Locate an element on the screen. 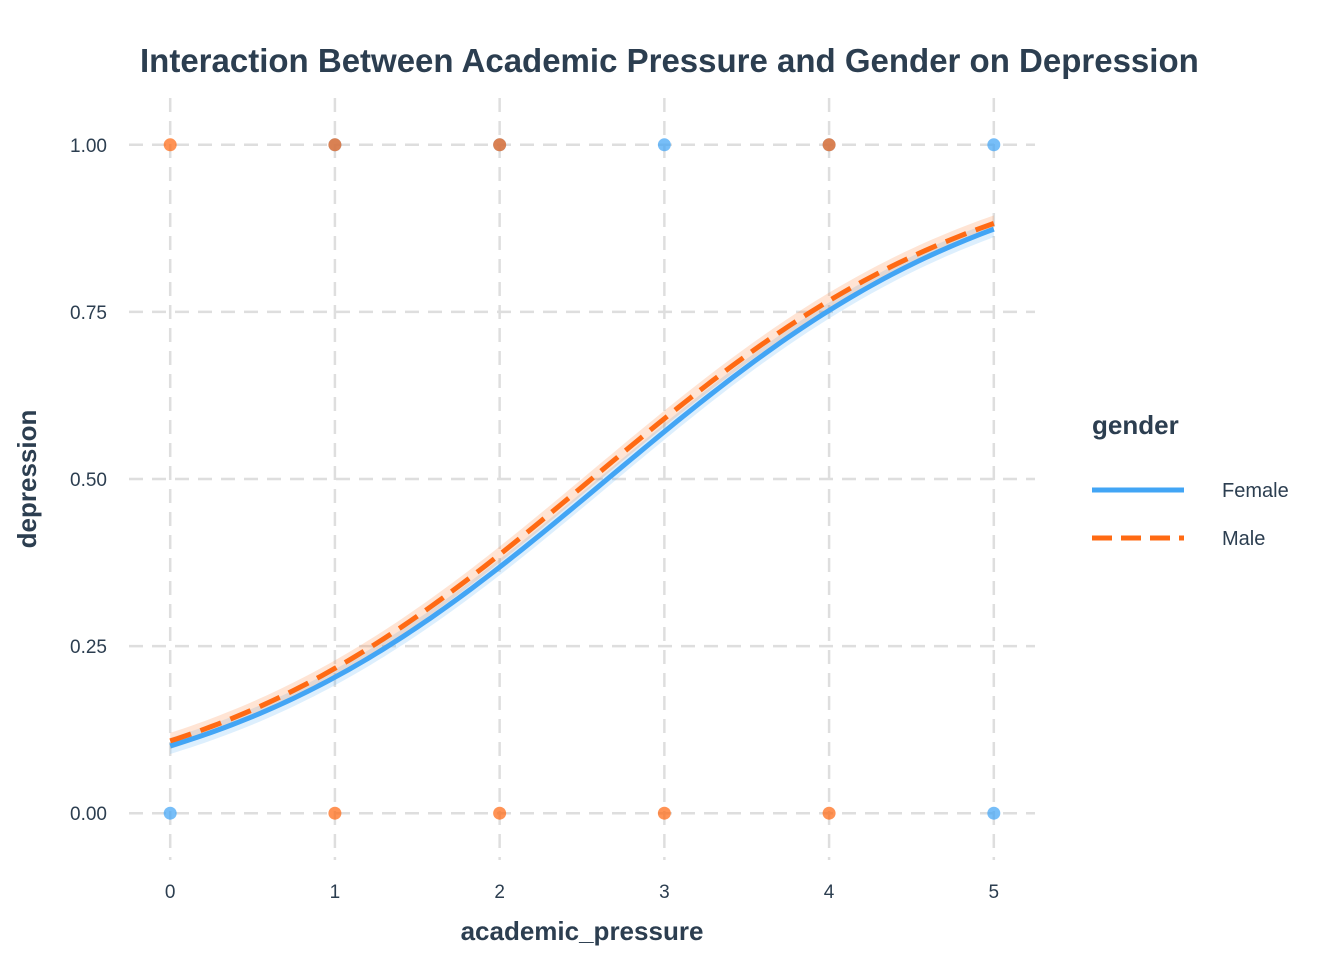 The height and width of the screenshot is (960, 1344). x-tick-label-5: 5 is located at coordinates (994, 892).